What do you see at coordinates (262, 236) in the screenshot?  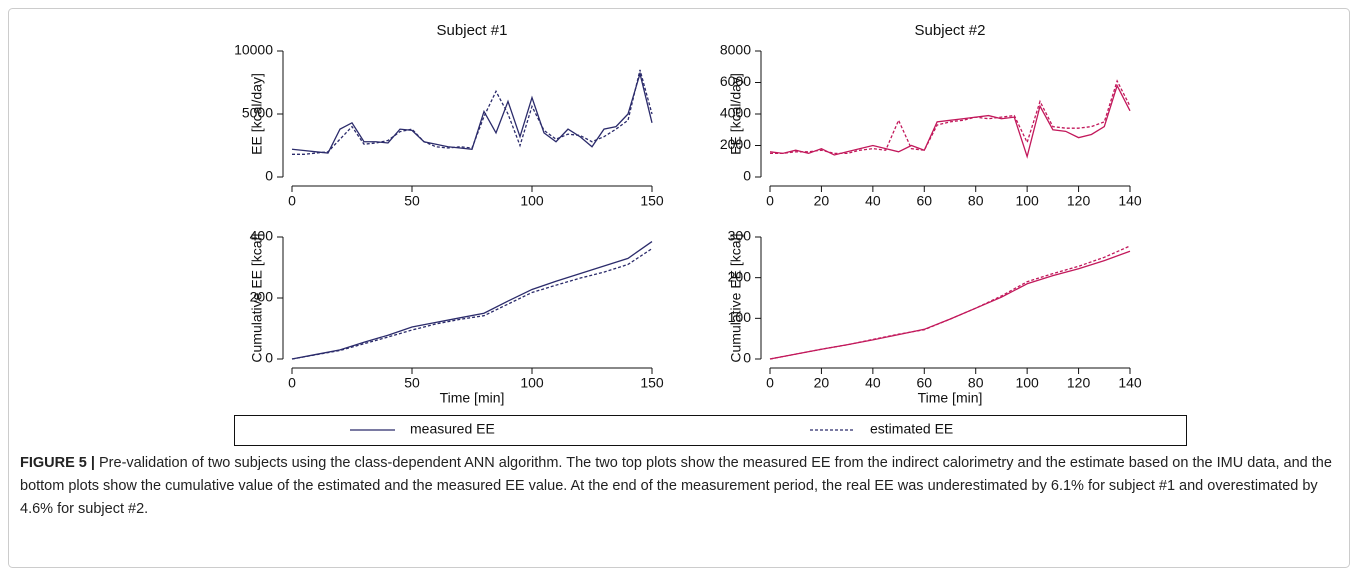 I see `y-tick-label: 400` at bounding box center [262, 236].